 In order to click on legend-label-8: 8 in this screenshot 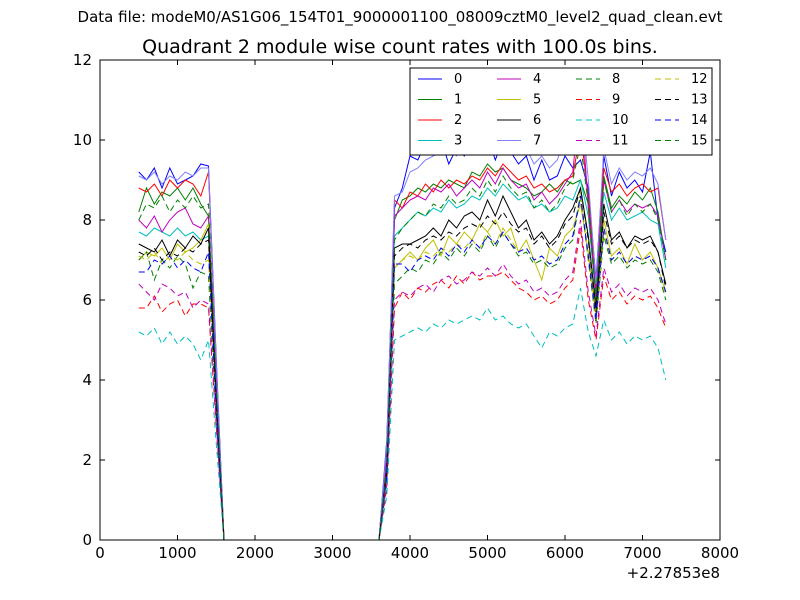, I will do `click(616, 79)`.